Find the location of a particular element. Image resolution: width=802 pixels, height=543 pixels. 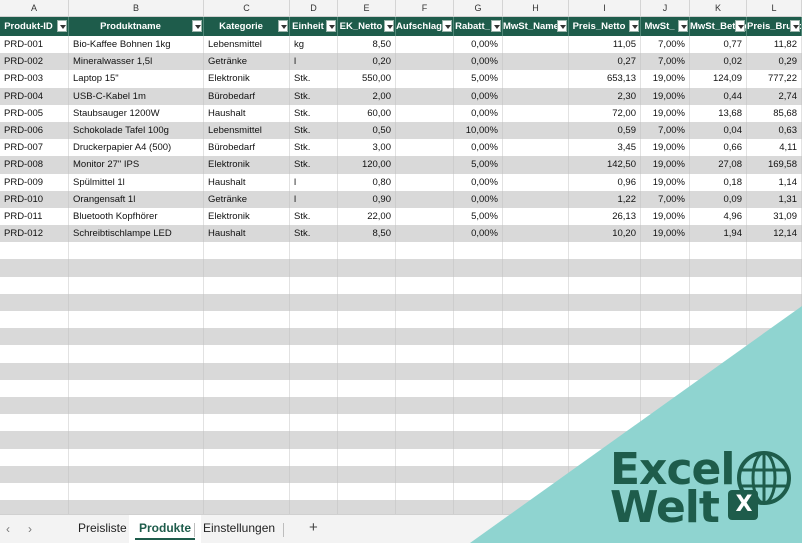

table-cell: 8,50 is located at coordinates (367, 45).